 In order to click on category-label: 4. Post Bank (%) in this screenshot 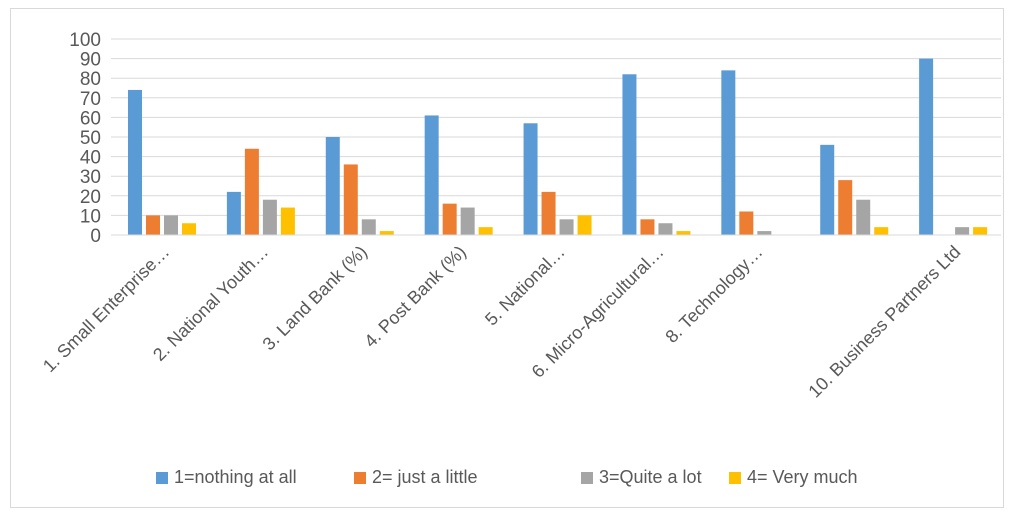, I will do `click(415, 297)`.